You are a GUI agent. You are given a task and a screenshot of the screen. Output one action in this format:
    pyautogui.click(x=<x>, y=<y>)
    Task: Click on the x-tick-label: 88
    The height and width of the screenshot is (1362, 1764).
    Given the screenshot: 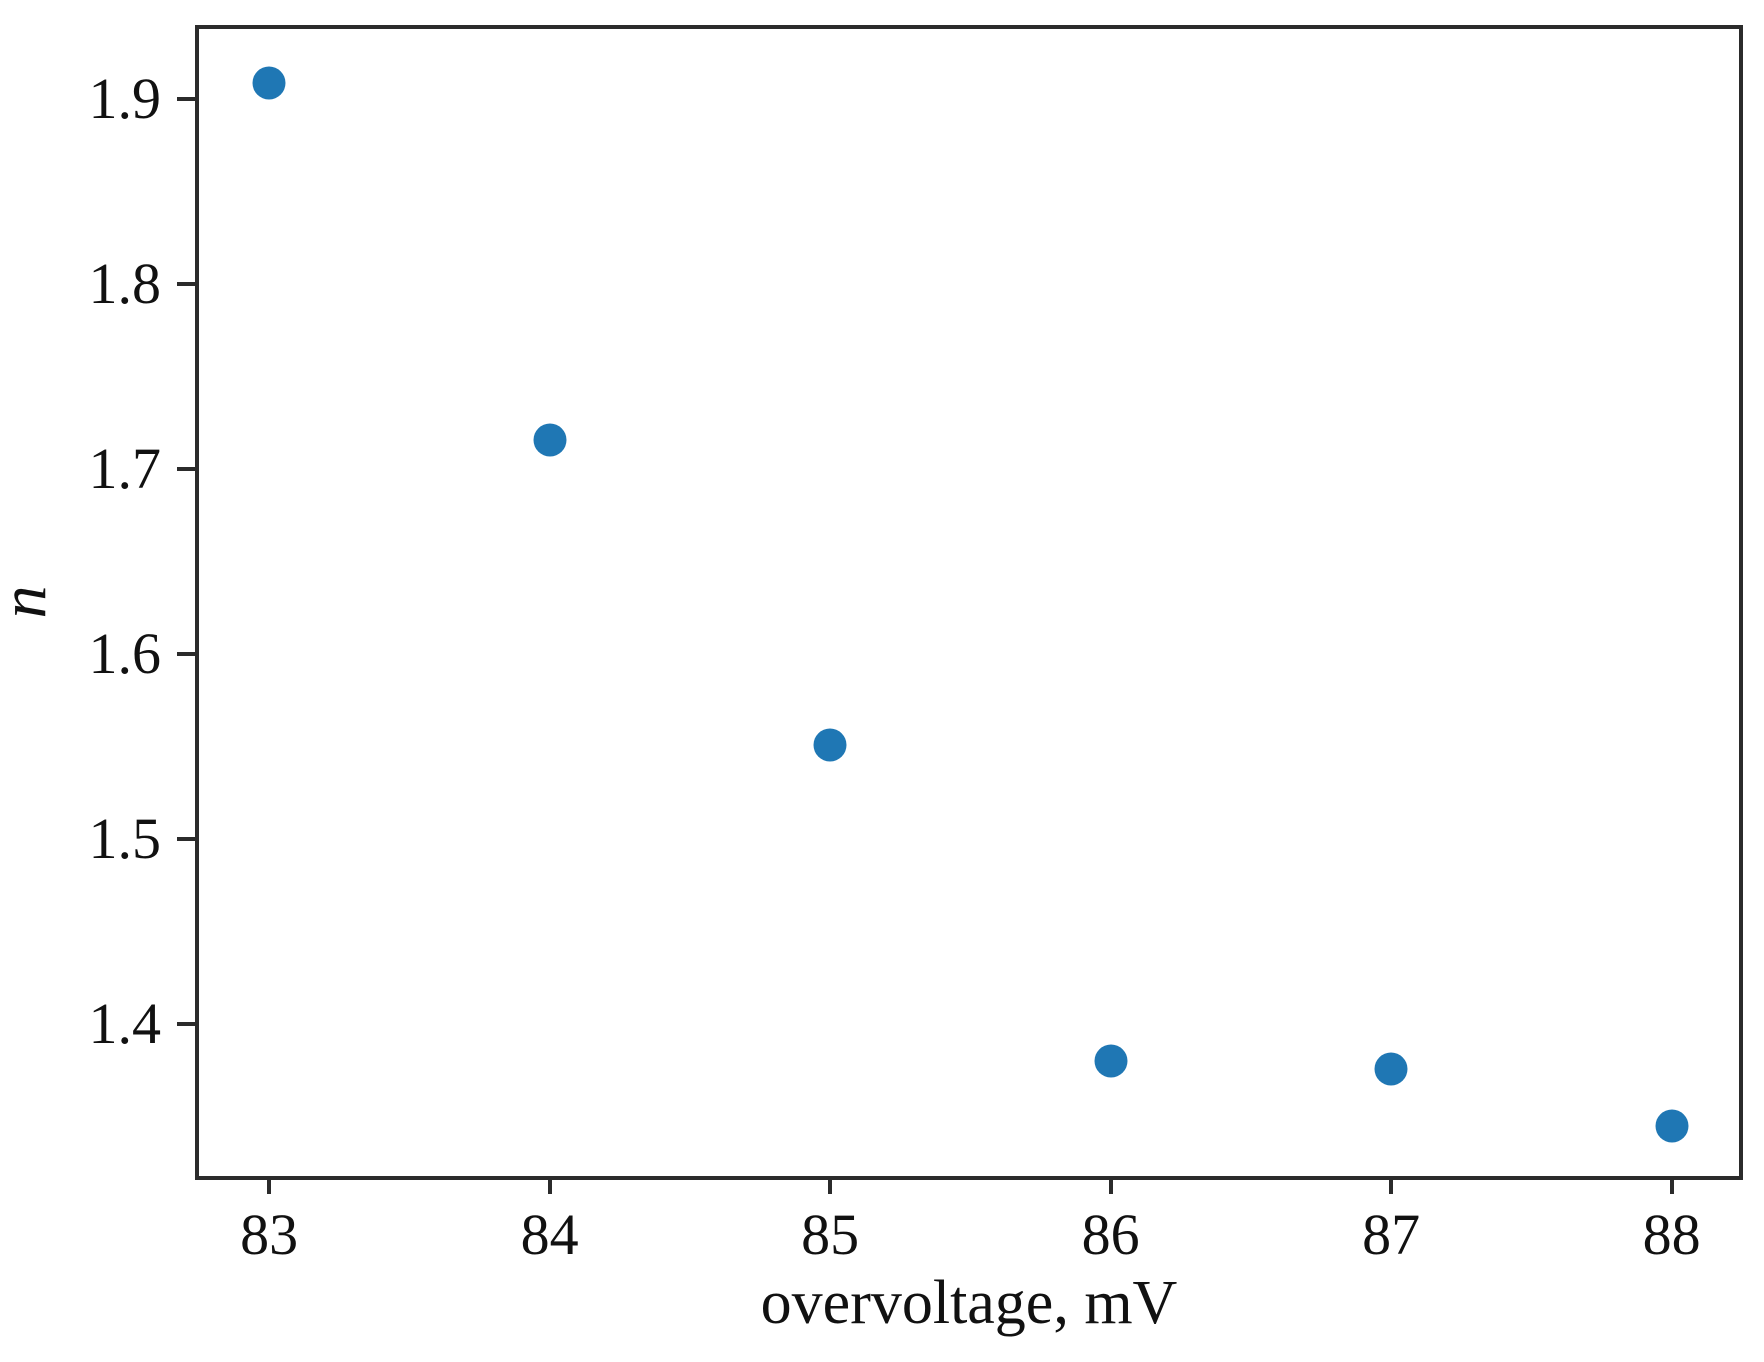 What is the action you would take?
    pyautogui.click(x=1671, y=1234)
    